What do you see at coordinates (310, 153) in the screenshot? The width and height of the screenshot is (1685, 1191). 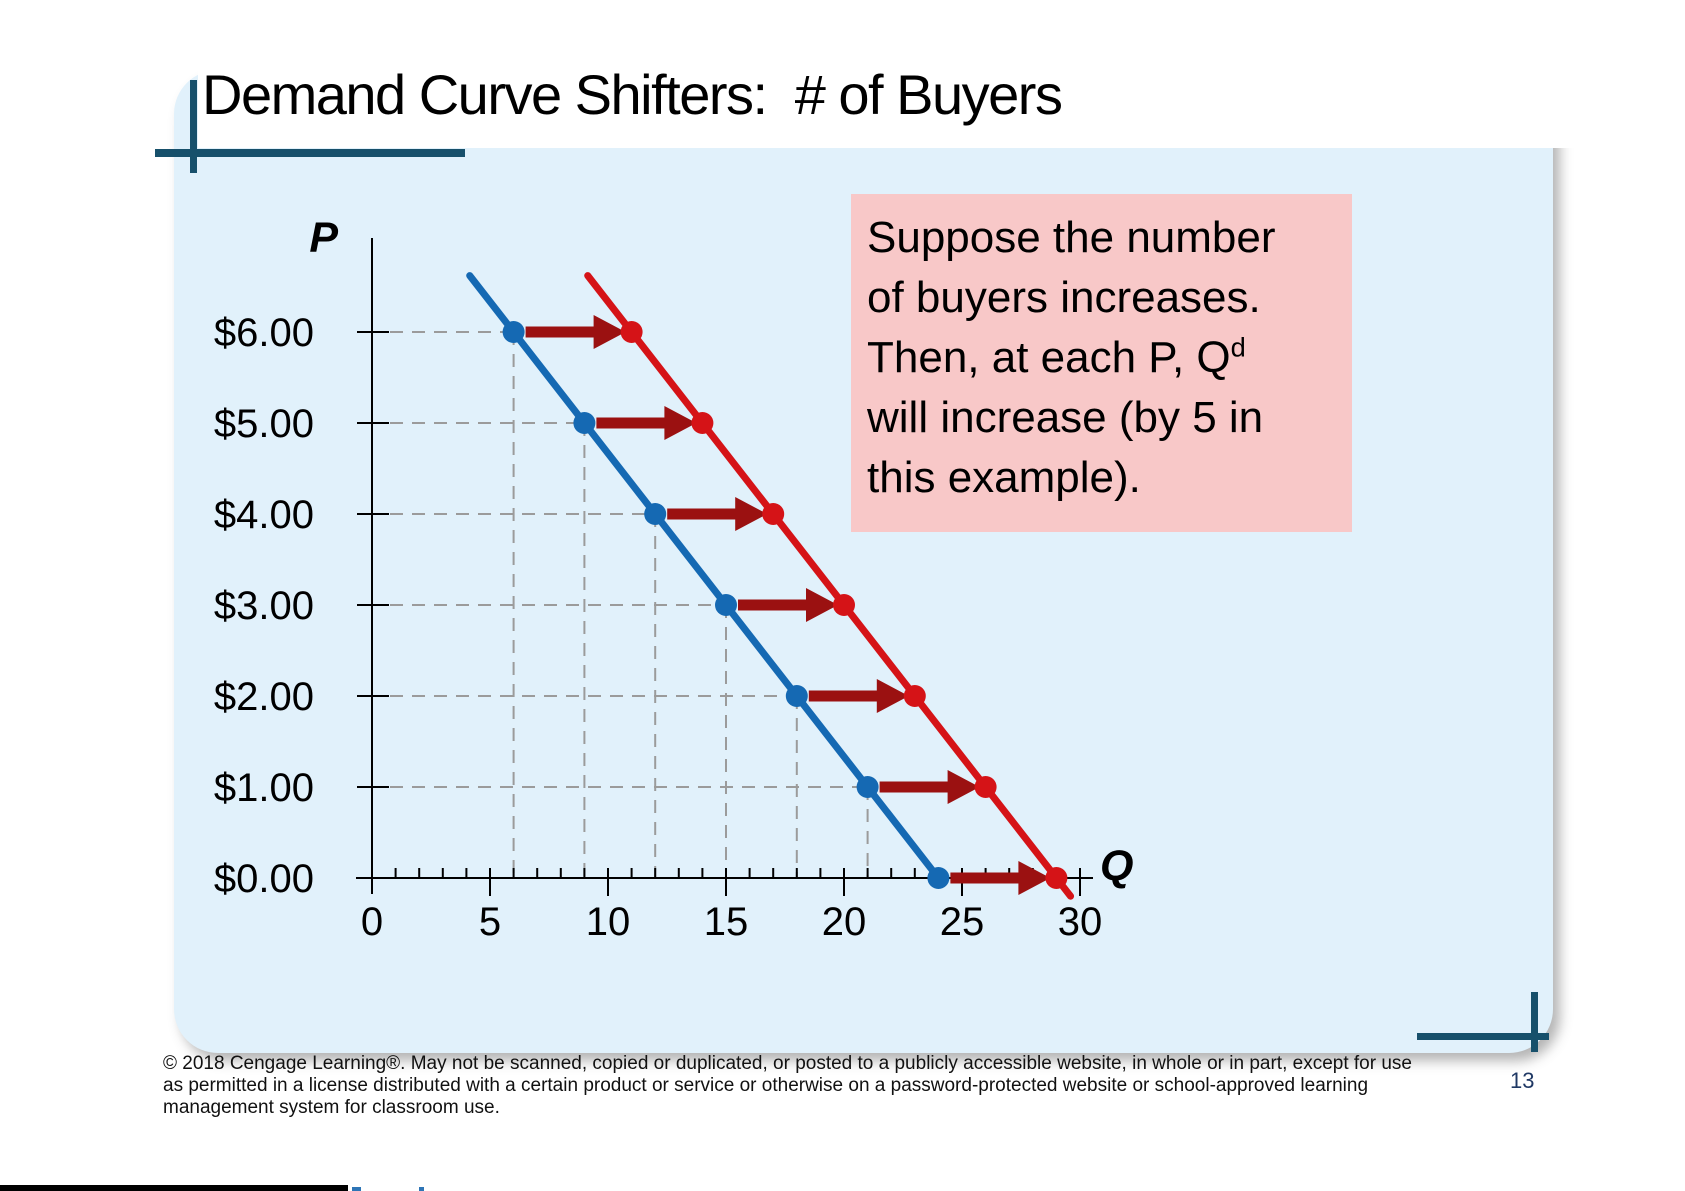 I see `title-accent-underline` at bounding box center [310, 153].